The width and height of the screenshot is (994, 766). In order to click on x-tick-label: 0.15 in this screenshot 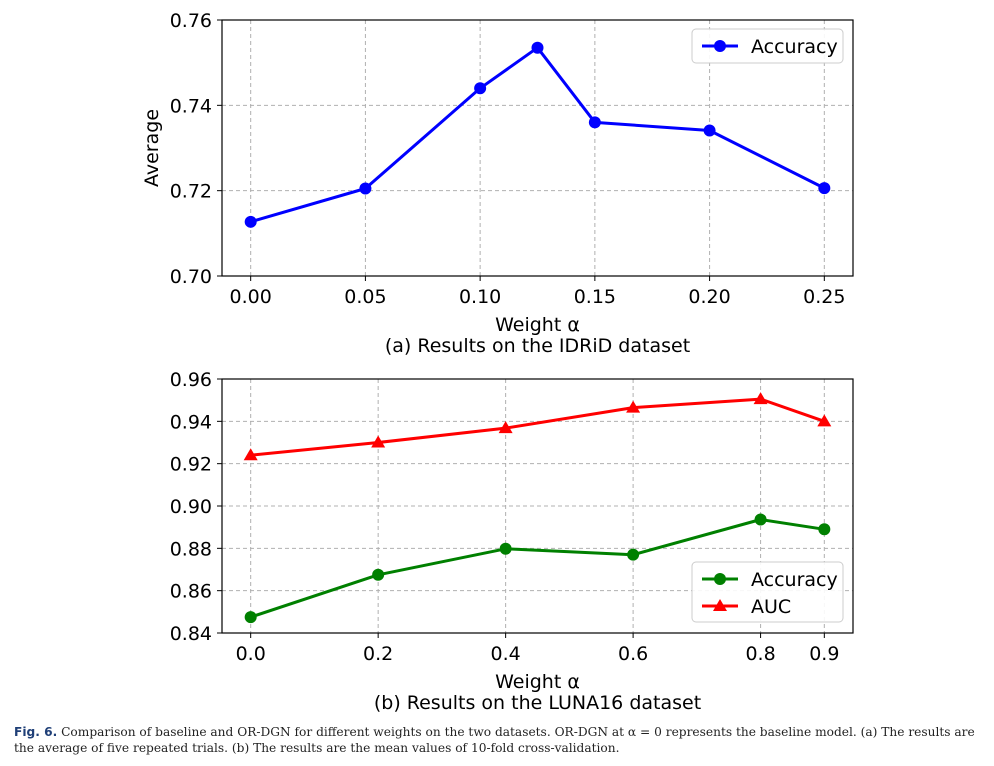, I will do `click(595, 297)`.